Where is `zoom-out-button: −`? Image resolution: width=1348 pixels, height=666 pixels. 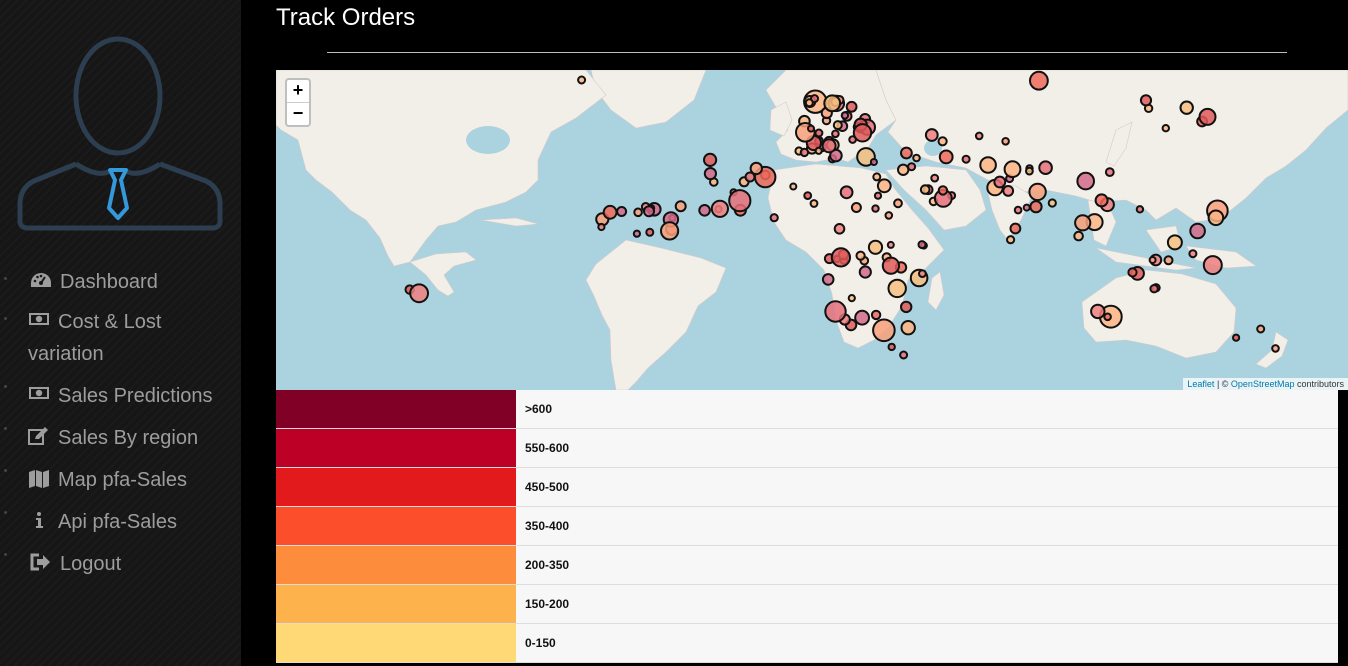
zoom-out-button: − is located at coordinates (298, 113).